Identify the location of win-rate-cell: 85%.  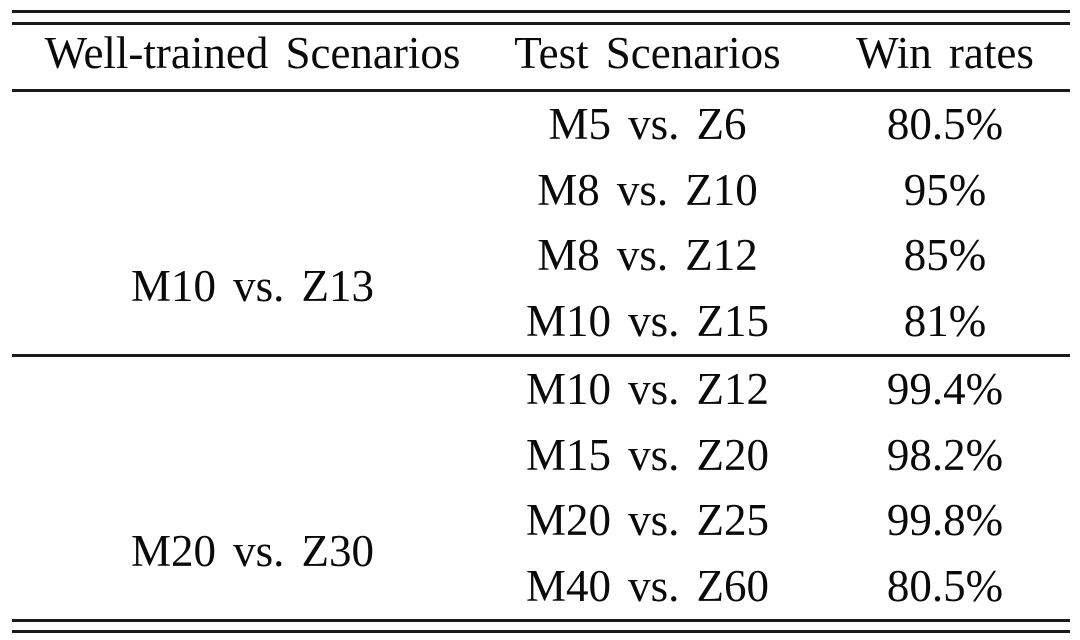
(945, 255).